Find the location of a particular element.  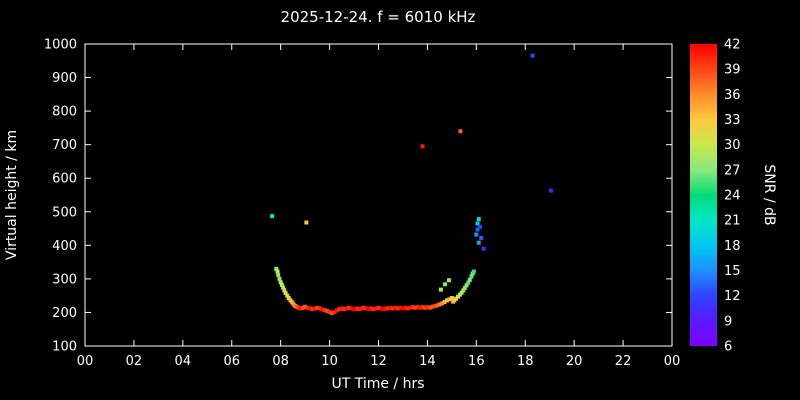

x-tick-label: 08 is located at coordinates (280, 361).